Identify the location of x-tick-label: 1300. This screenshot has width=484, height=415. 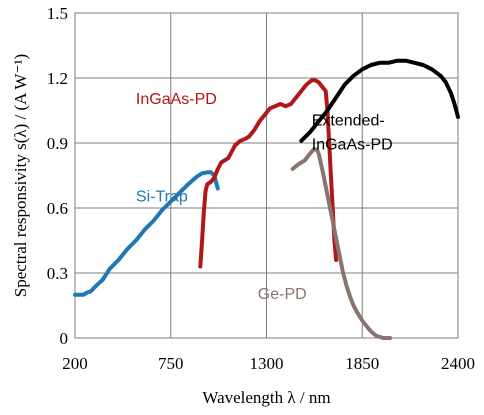
(267, 363).